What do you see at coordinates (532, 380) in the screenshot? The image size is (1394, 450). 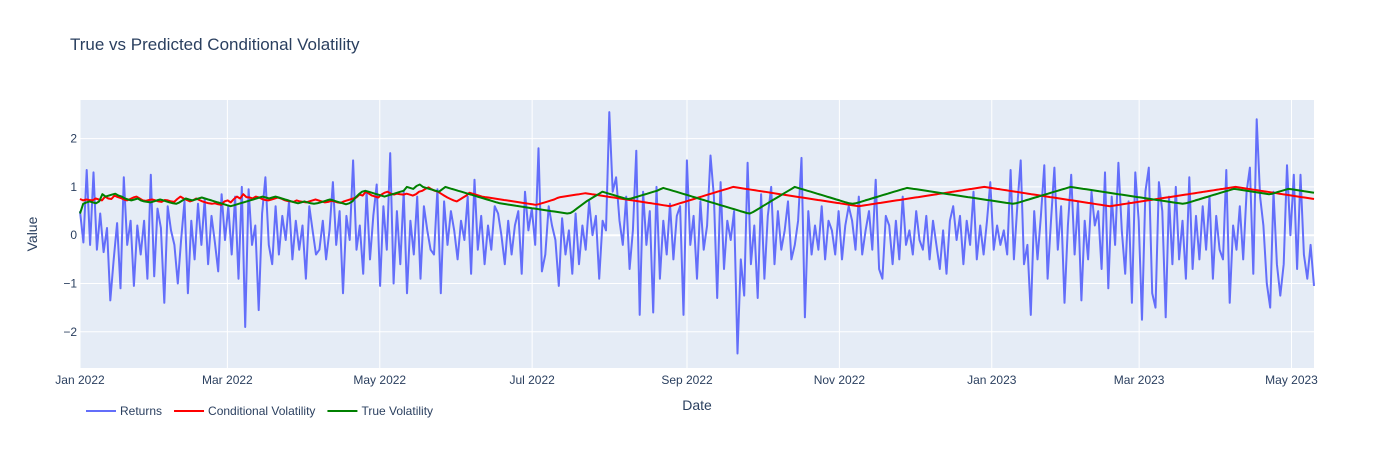 I see `x-tick-label: Jul 2022` at bounding box center [532, 380].